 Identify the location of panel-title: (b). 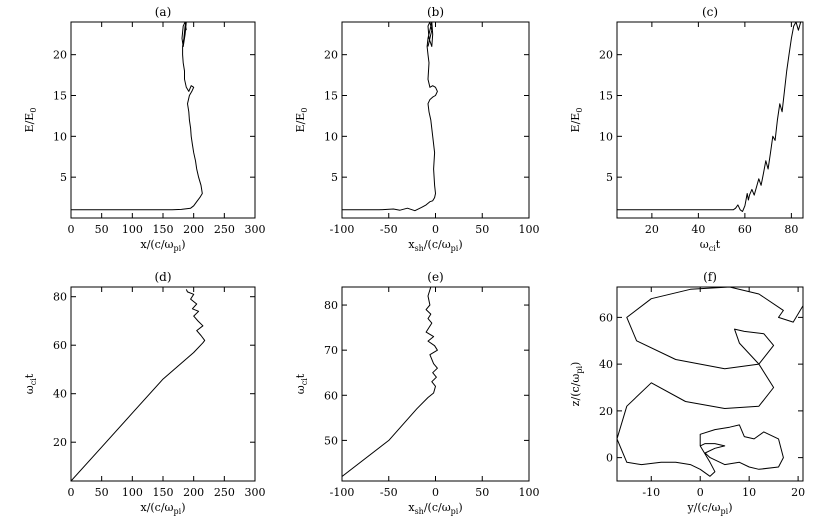
(435, 12).